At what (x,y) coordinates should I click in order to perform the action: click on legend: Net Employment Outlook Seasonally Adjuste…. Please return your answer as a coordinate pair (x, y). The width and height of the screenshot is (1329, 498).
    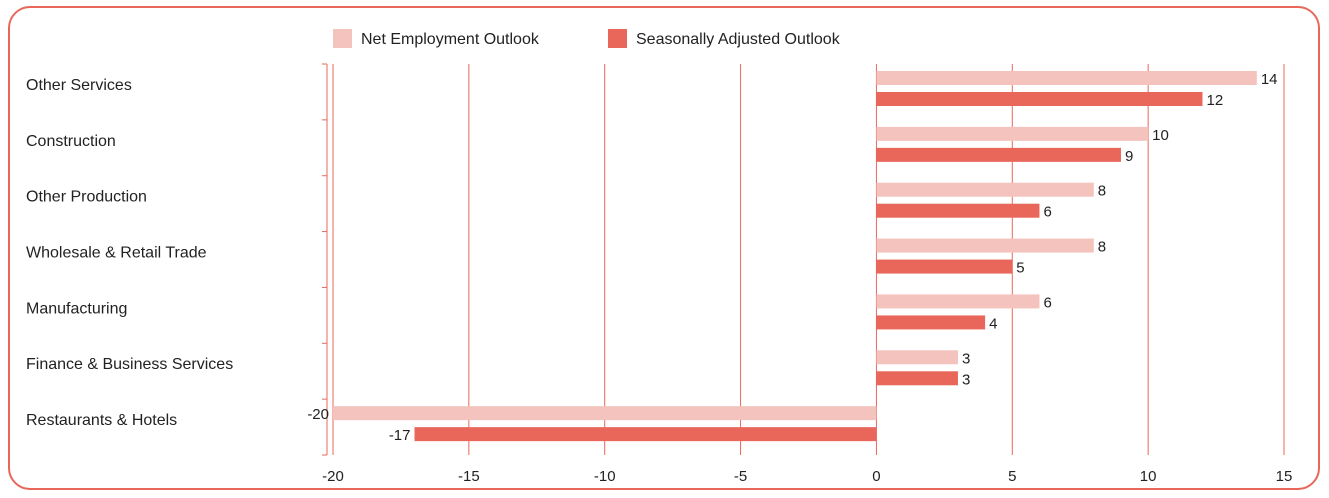
    Looking at the image, I should click on (587, 38).